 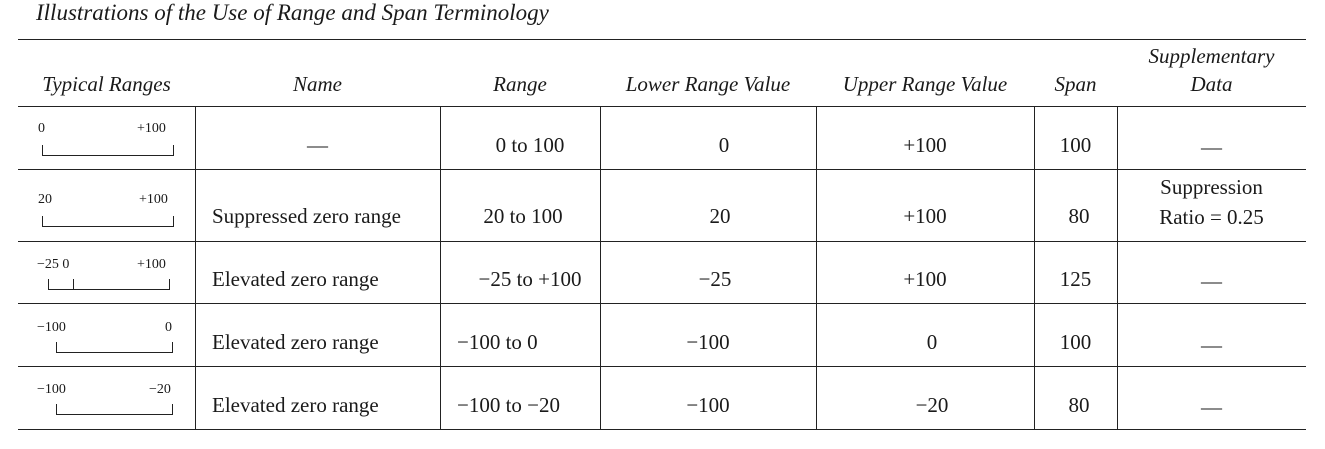 I want to click on header-lower-range-value: Lower Range Value, so click(x=708, y=84).